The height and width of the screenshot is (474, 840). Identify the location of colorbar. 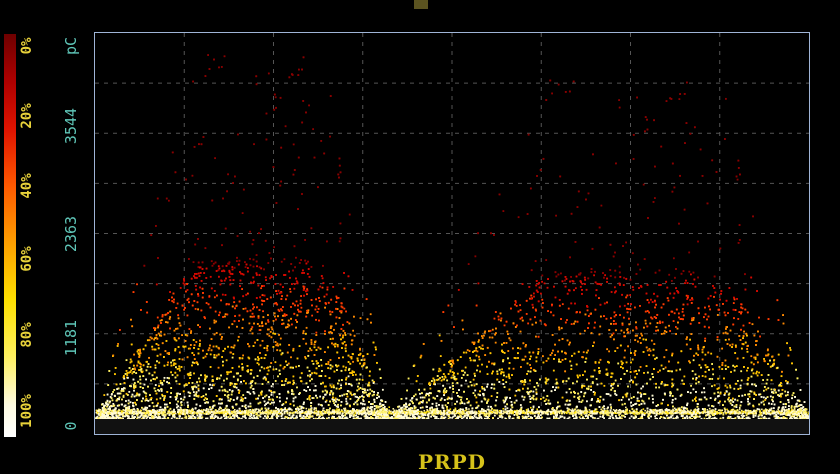
(10, 235).